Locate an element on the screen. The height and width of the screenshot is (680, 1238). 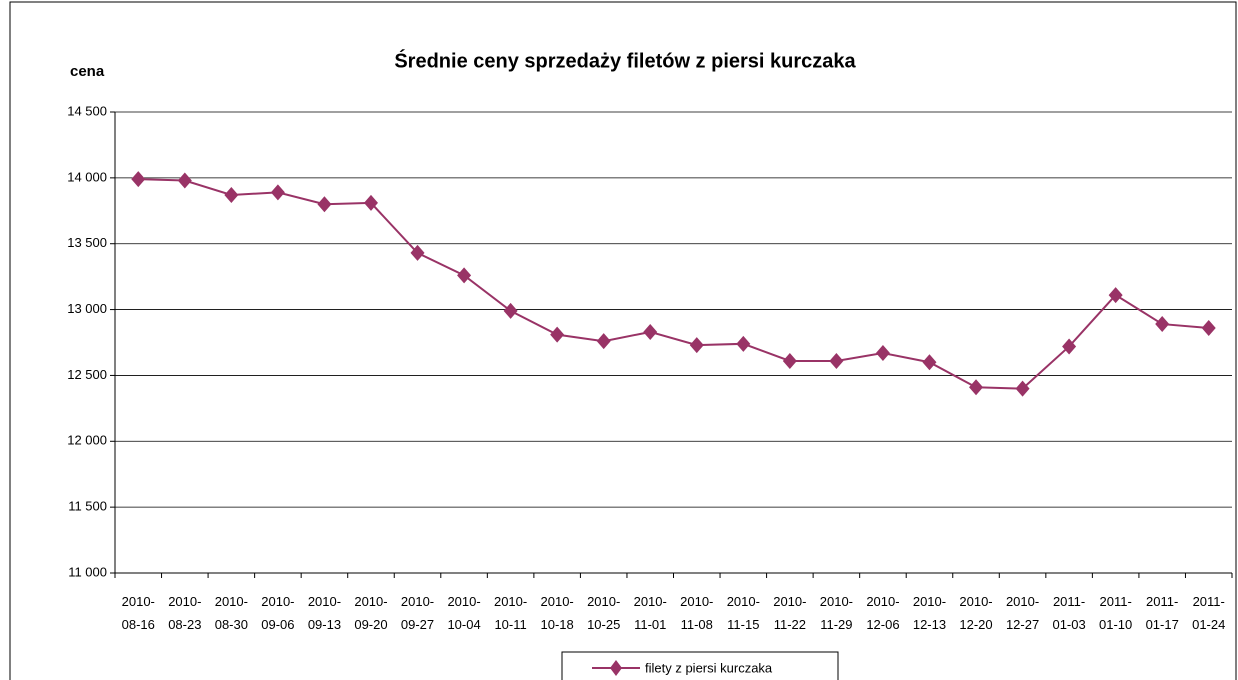
x-tick-label: 2010-11-22 is located at coordinates (789, 613).